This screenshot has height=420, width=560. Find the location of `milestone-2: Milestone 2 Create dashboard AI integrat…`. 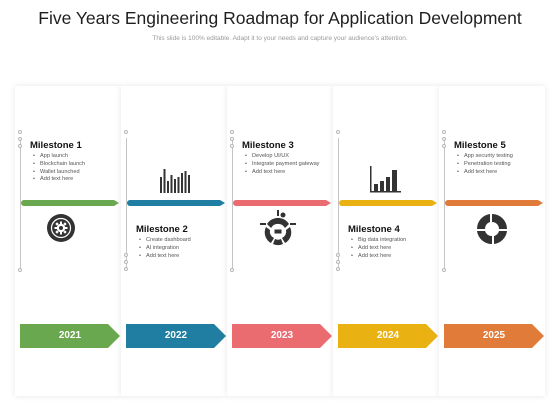

milestone-2: Milestone 2 Create dashboard AI integrat… is located at coordinates (182, 242).